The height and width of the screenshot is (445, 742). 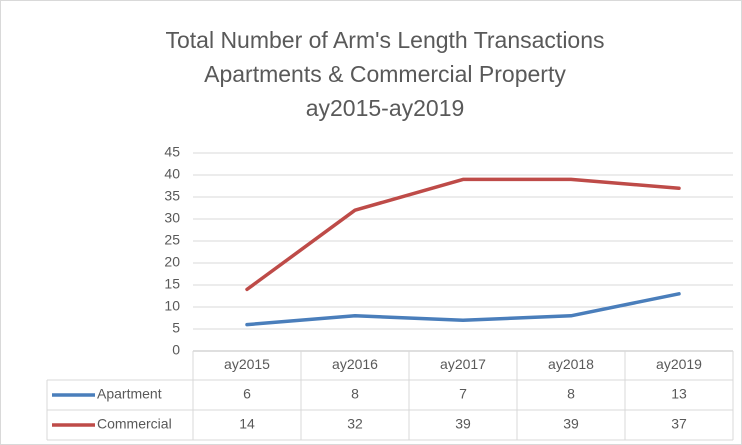 I want to click on table-value: 32, so click(x=355, y=424).